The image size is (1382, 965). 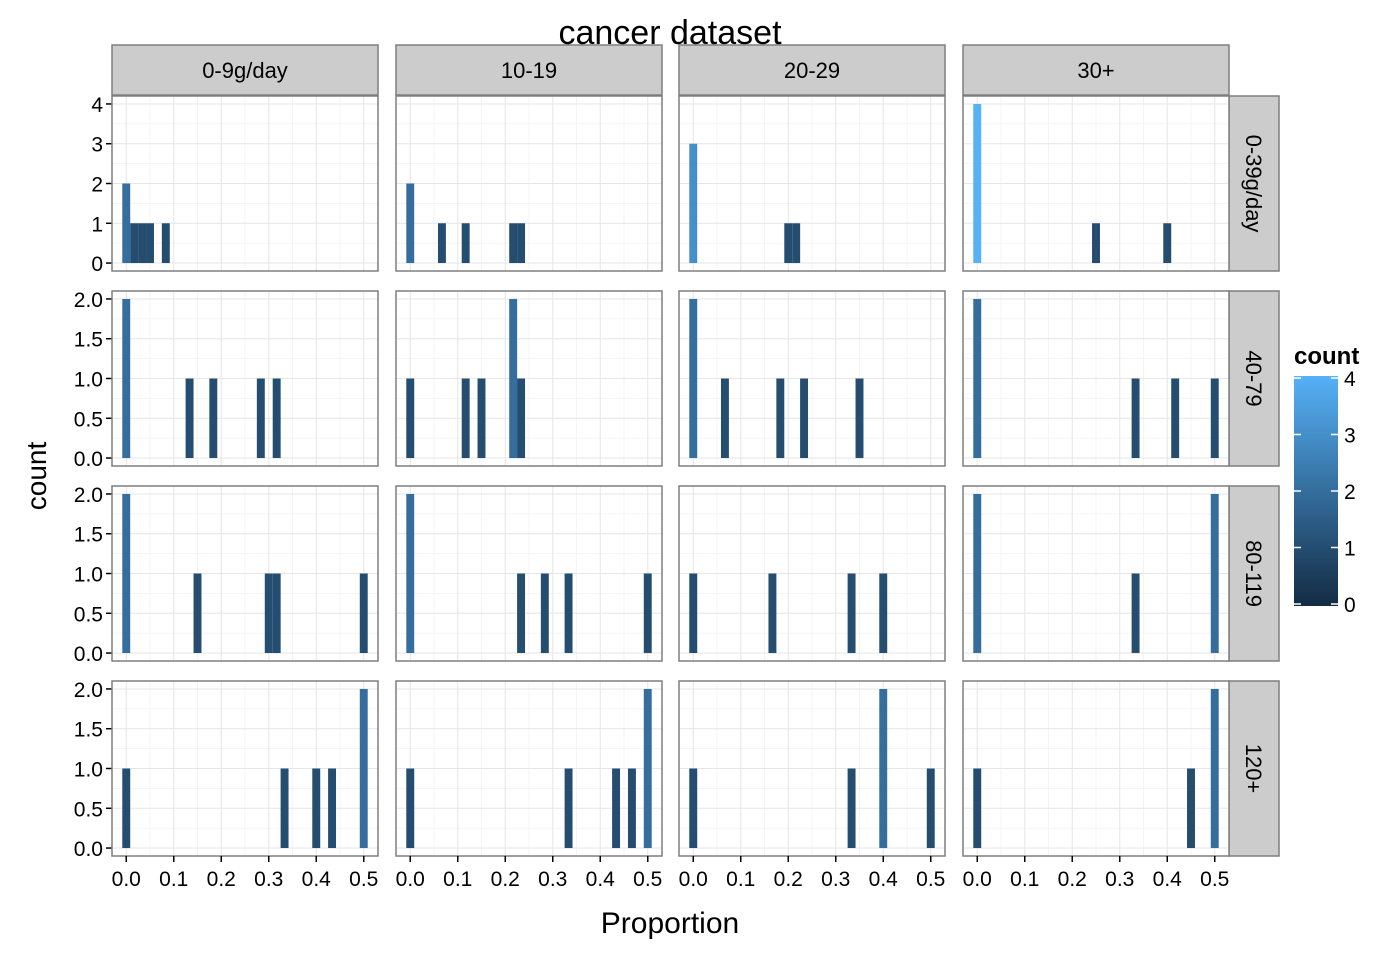 What do you see at coordinates (1350, 436) in the screenshot?
I see `legend-label: 3` at bounding box center [1350, 436].